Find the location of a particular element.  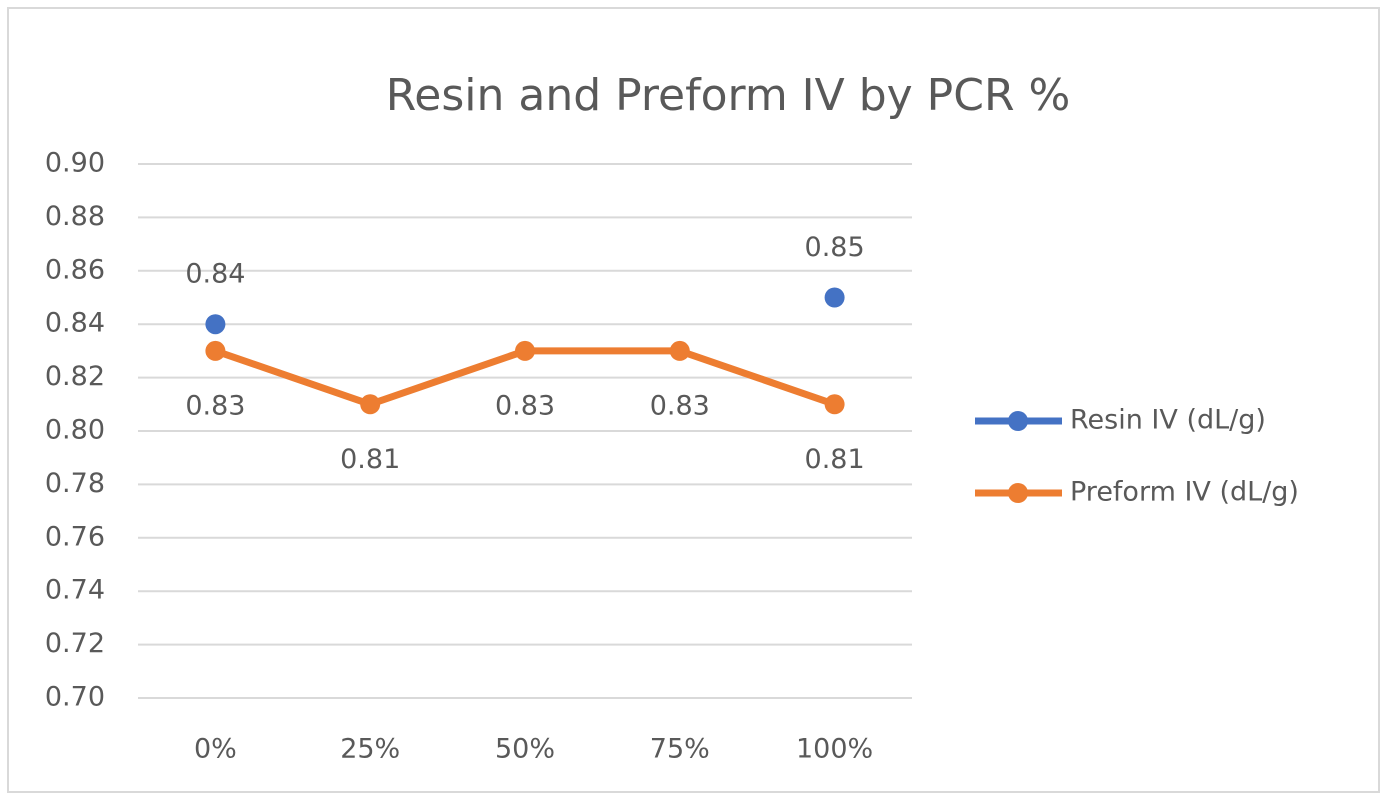

data-label: 0.84 is located at coordinates (215, 274).